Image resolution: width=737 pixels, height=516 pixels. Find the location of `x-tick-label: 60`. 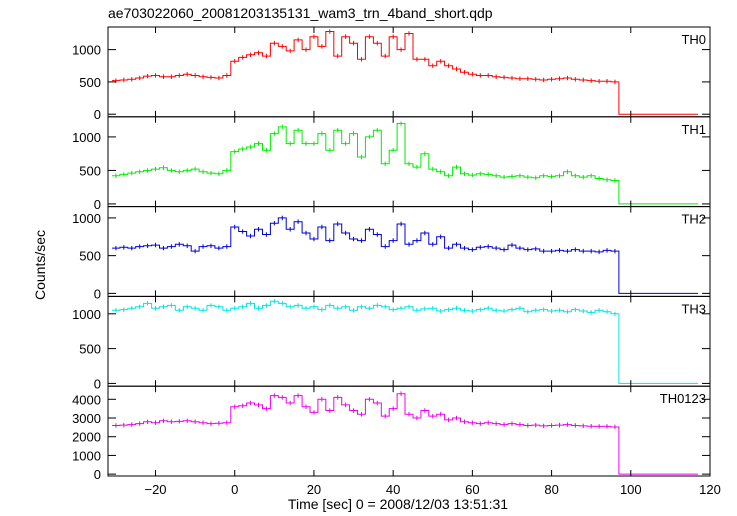

x-tick-label: 60 is located at coordinates (472, 489).